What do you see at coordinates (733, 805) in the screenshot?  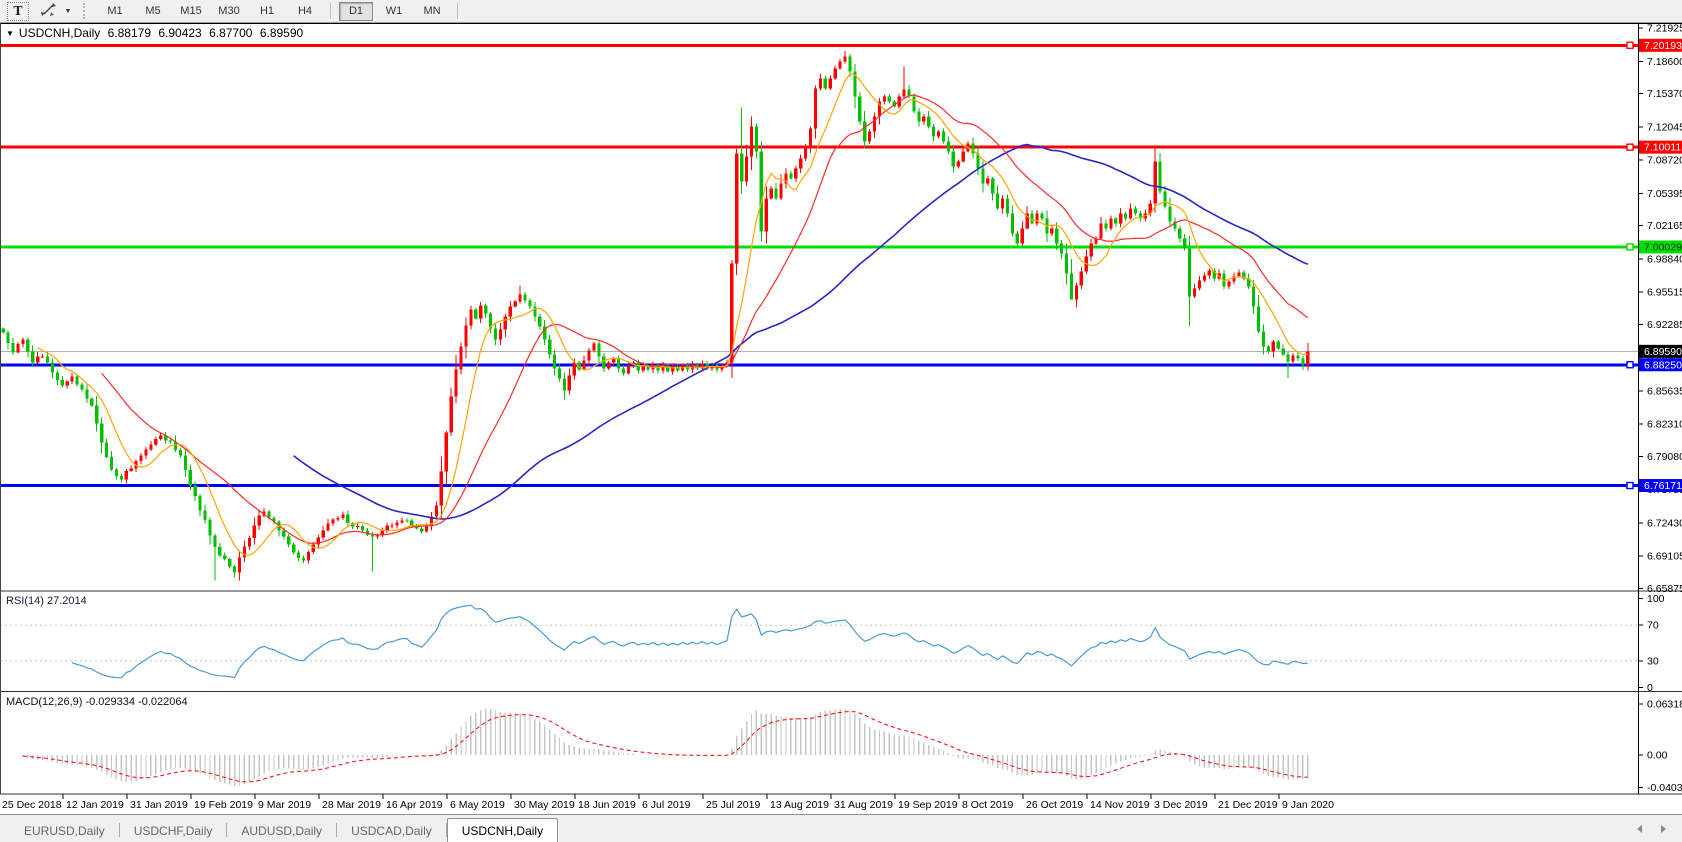 I see `svg-text: 25 Jul 2019` at bounding box center [733, 805].